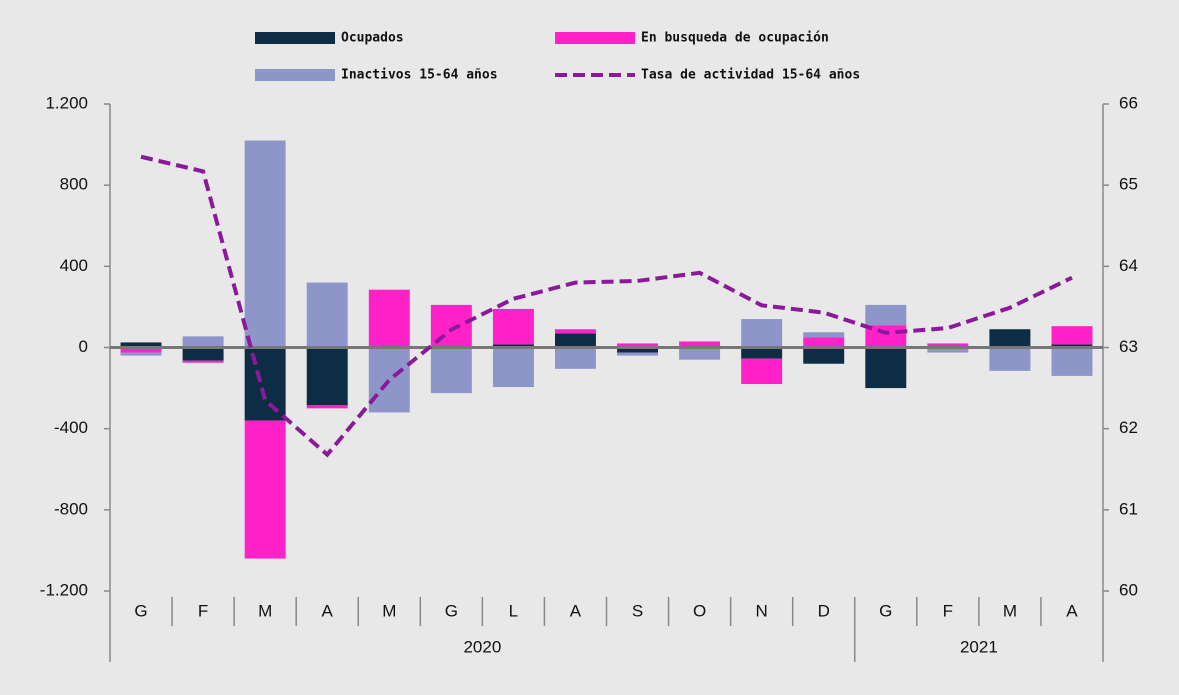 The image size is (1179, 695). I want to click on x-group-label: 2020, so click(482, 646).